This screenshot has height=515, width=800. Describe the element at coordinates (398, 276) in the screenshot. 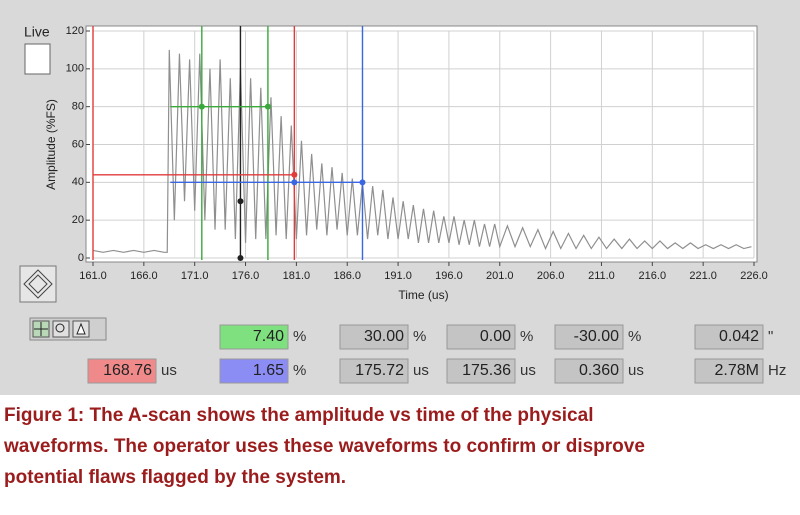

I see `x-tick-label: 191.0` at that location.